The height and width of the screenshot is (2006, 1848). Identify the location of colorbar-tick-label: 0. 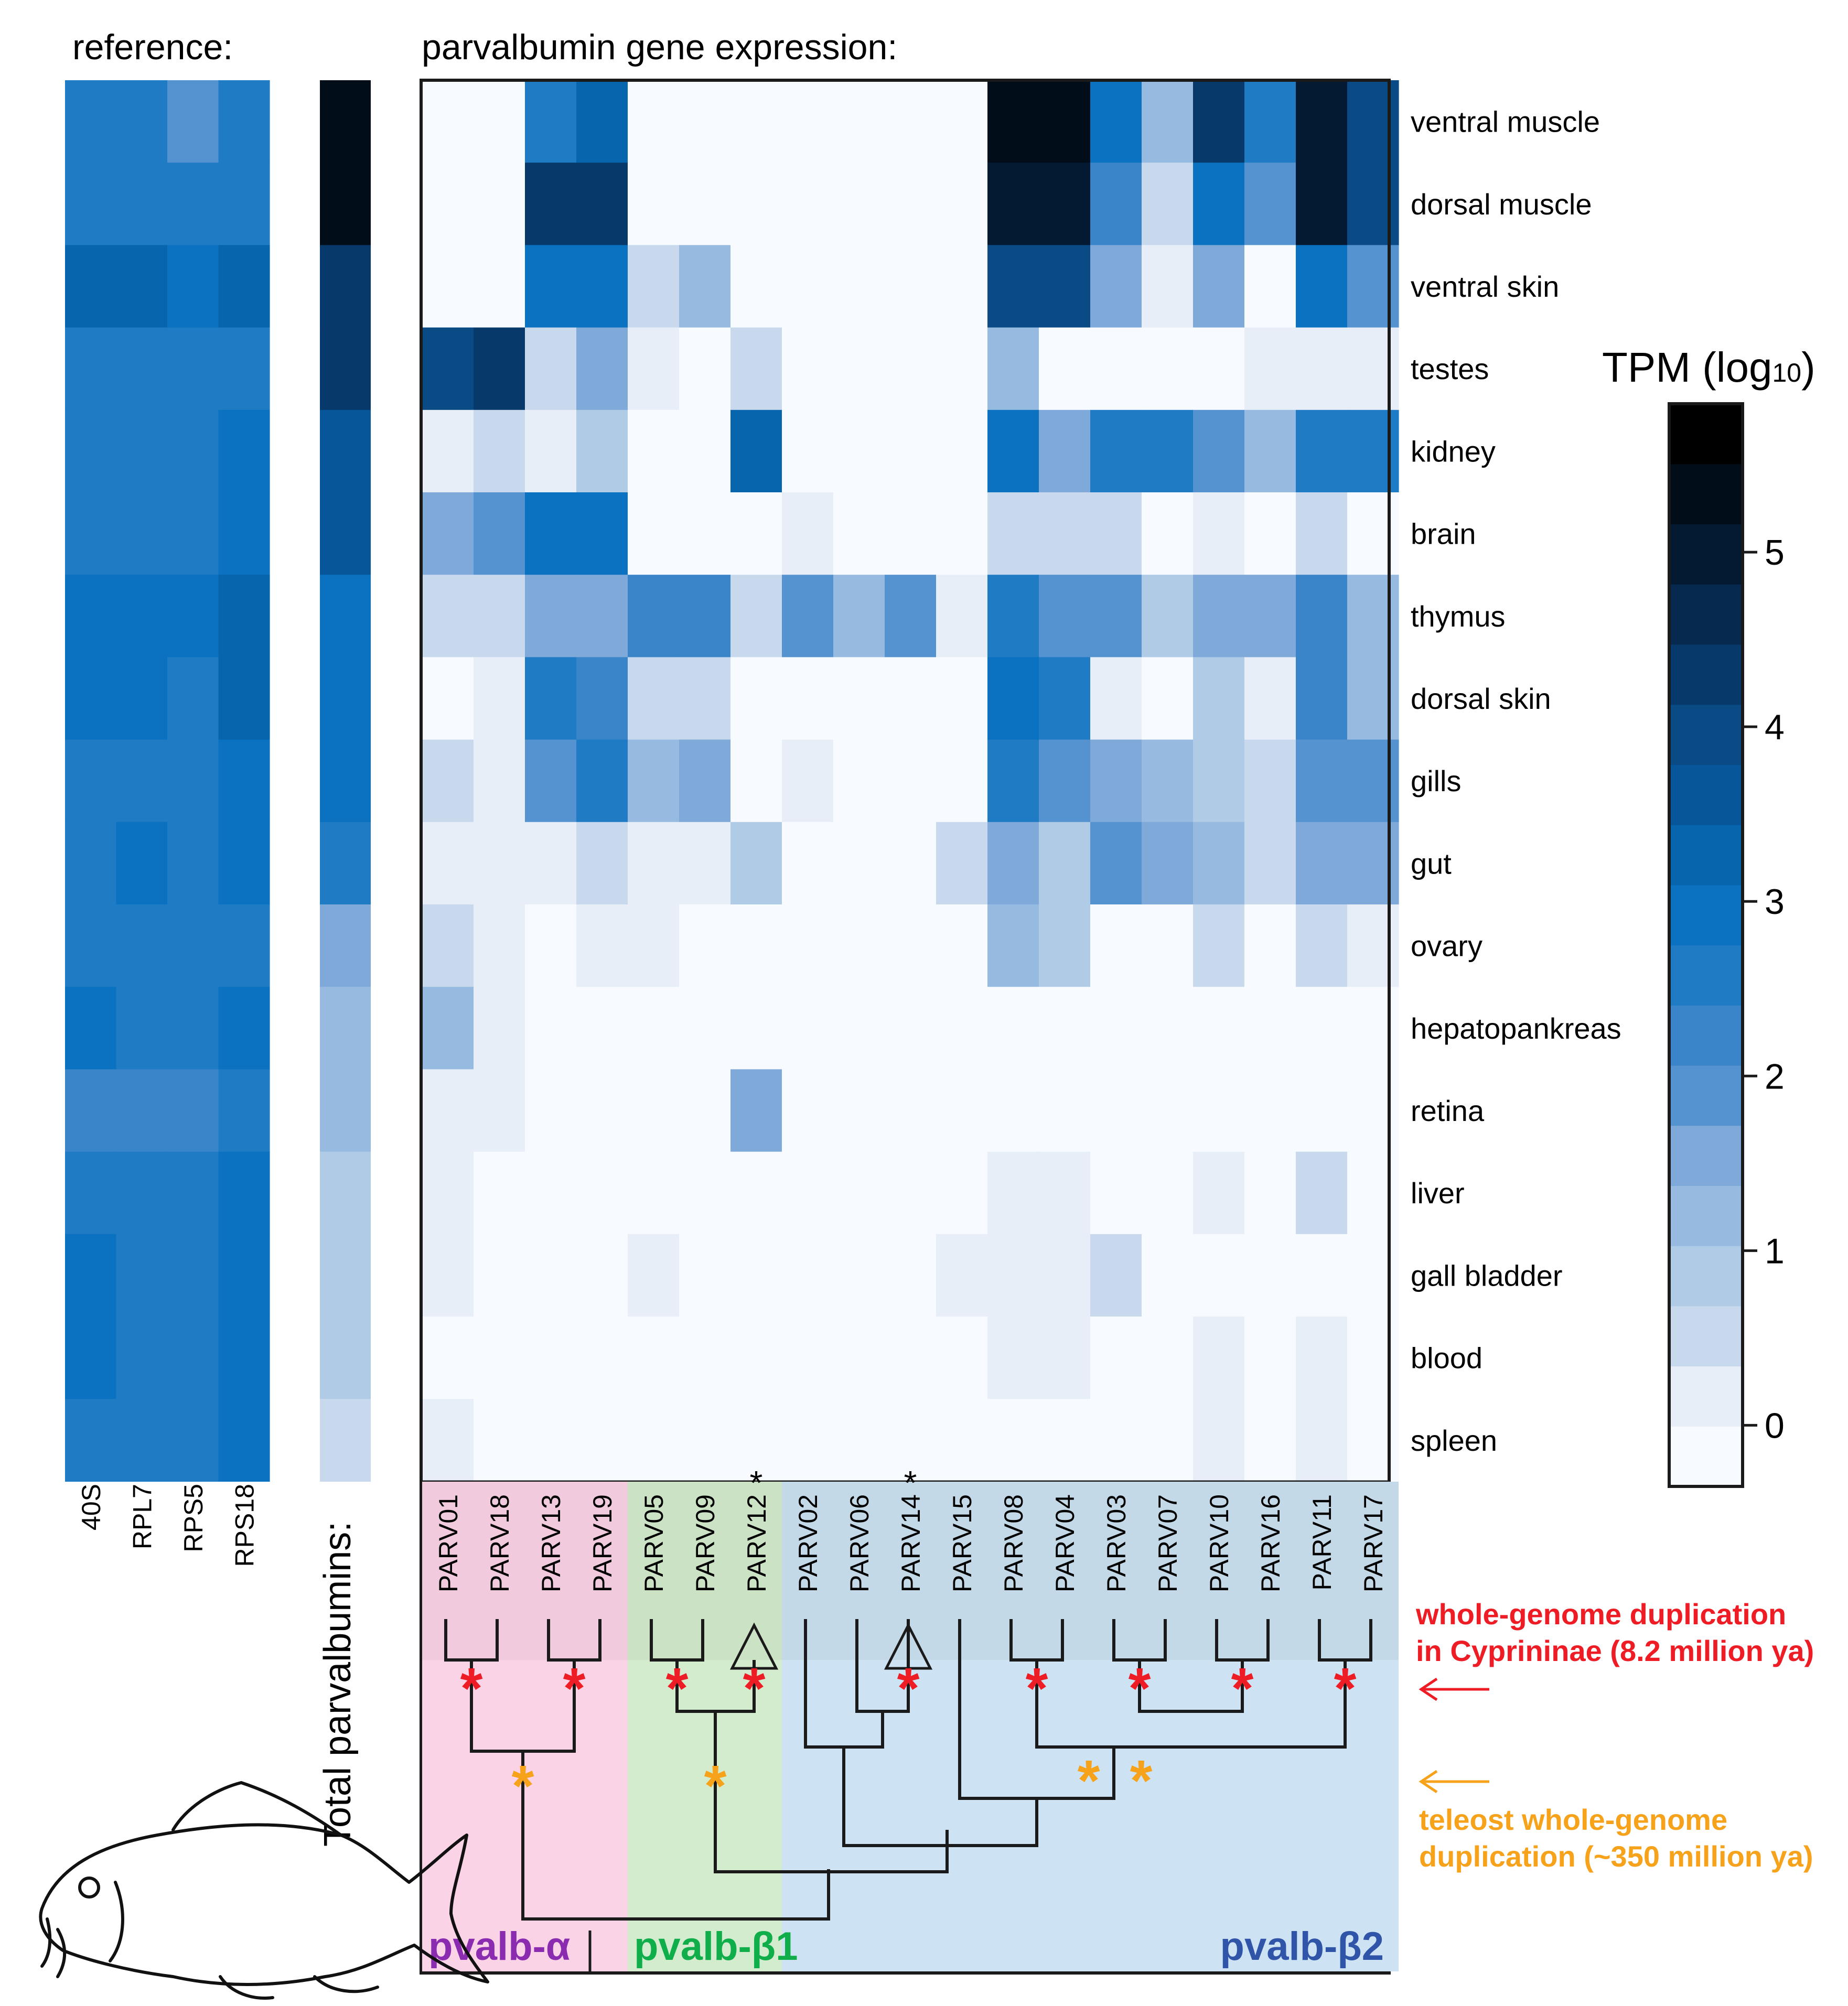
(1775, 1426).